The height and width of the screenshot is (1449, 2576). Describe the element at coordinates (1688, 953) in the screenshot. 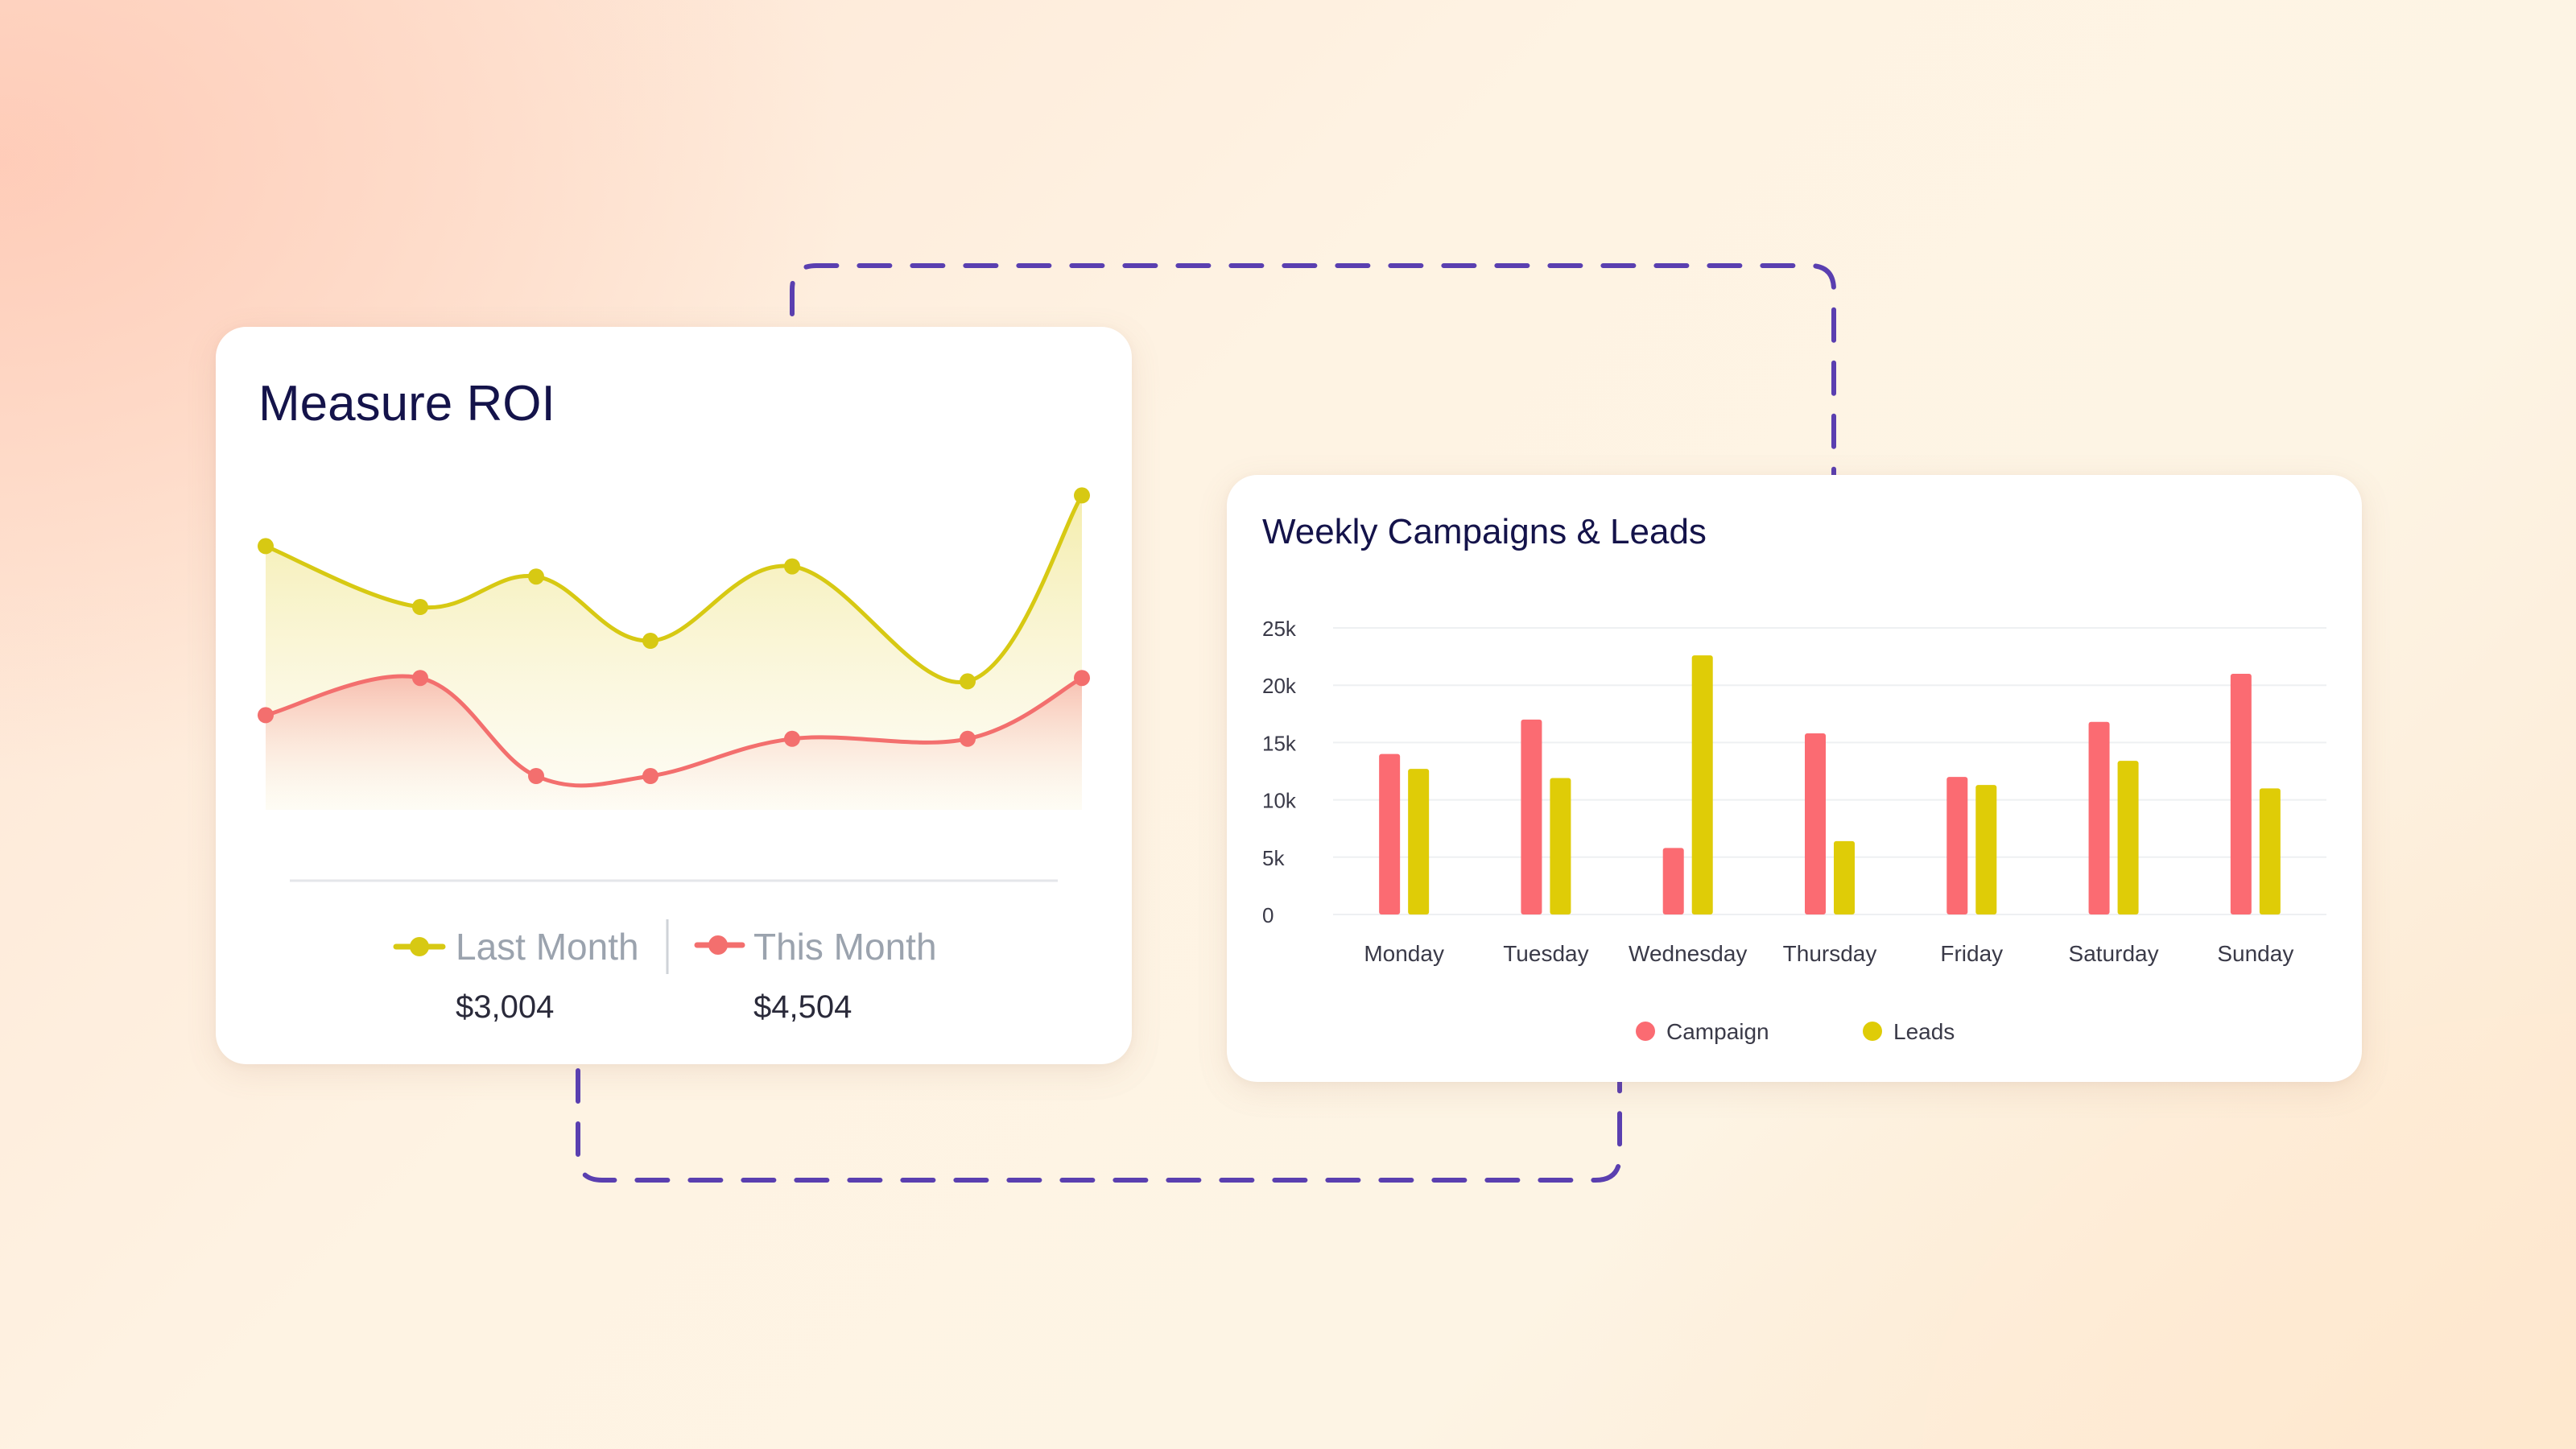

I see `x-tick-label: Wednesday` at that location.